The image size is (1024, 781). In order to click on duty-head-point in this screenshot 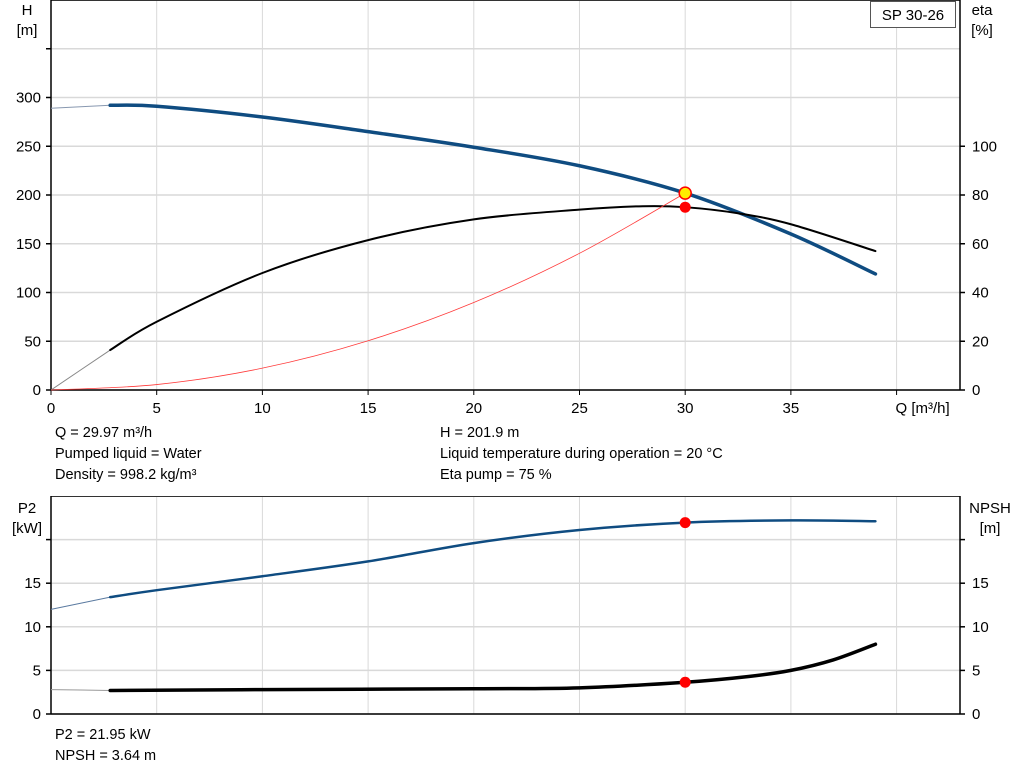, I will do `click(685, 193)`.